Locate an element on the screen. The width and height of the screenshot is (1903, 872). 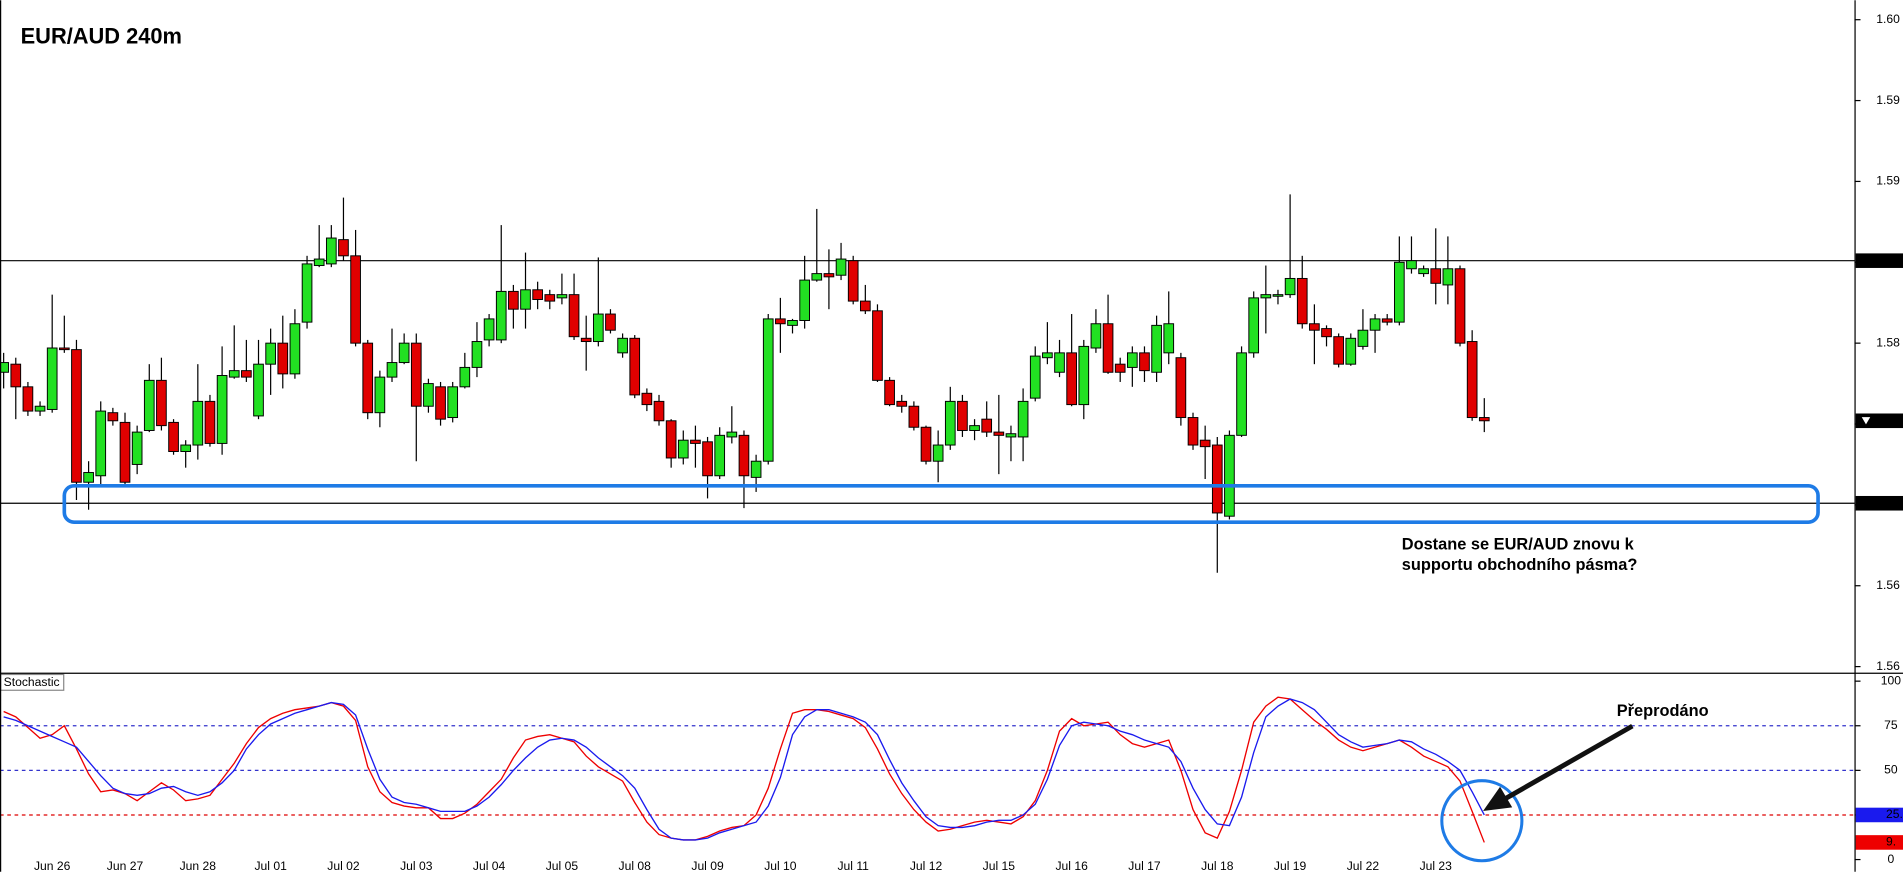
y-tick-label: 50 is located at coordinates (1891, 770).